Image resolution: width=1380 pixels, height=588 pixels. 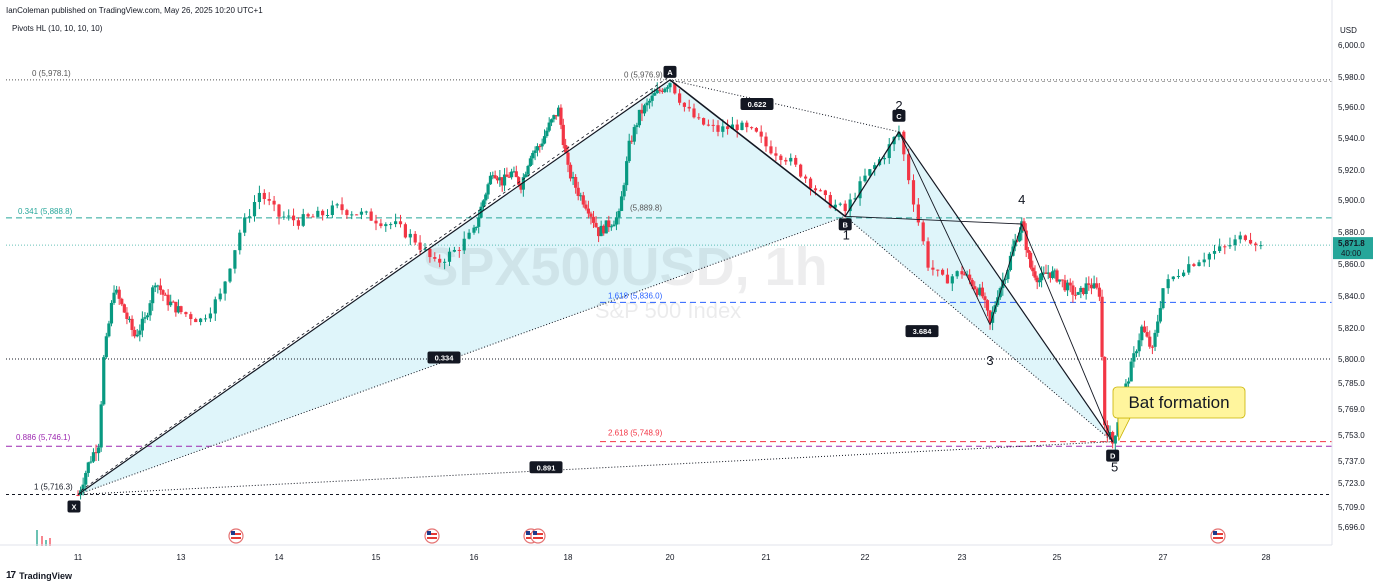 I want to click on time-tick: 27, so click(x=1163, y=557).